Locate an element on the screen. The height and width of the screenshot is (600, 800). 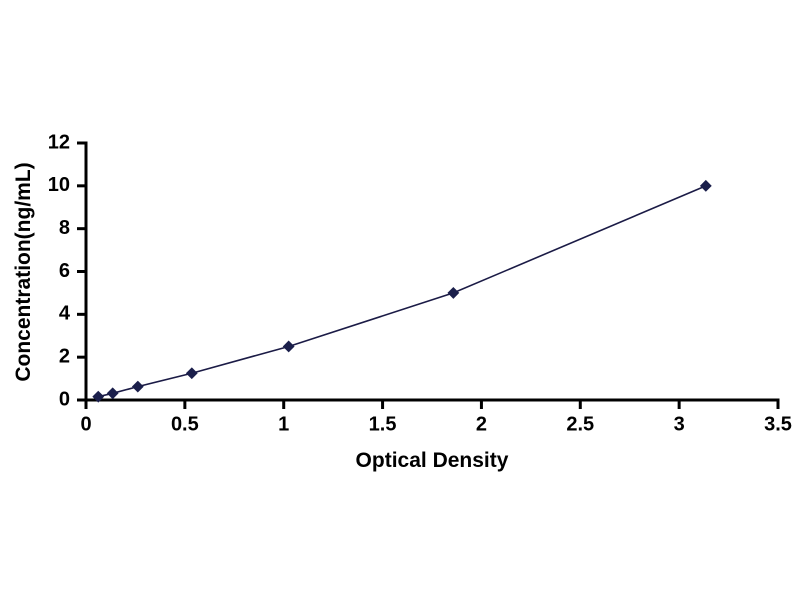
y-tick-label: 6 is located at coordinates (64, 271).